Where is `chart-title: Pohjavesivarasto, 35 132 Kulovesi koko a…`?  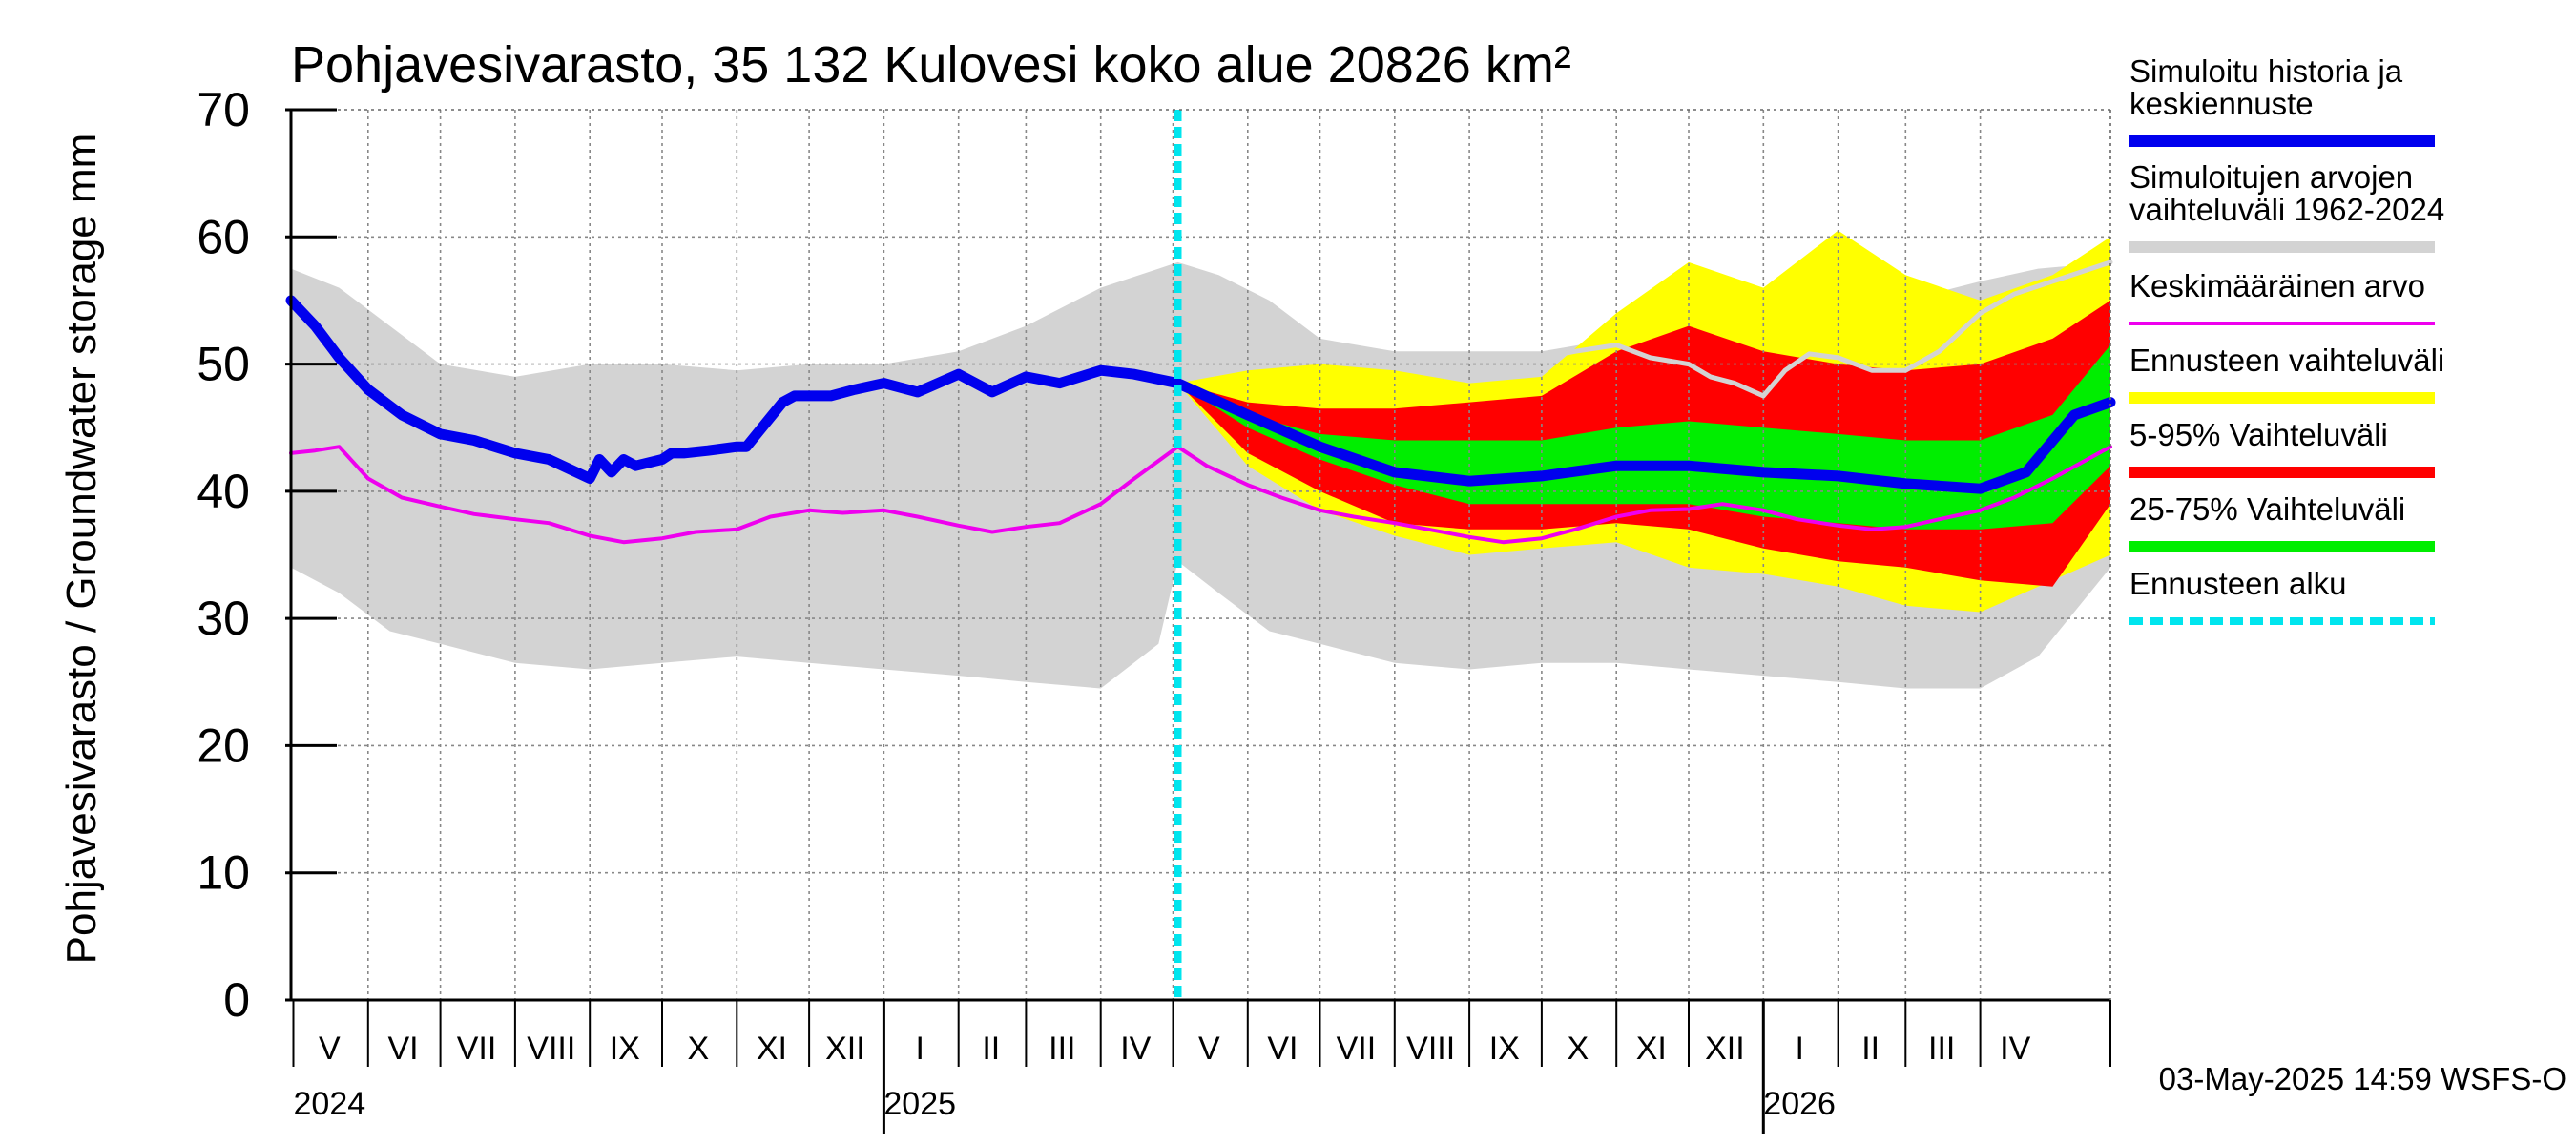 chart-title: Pohjavesivarasto, 35 132 Kulovesi koko a… is located at coordinates (931, 65).